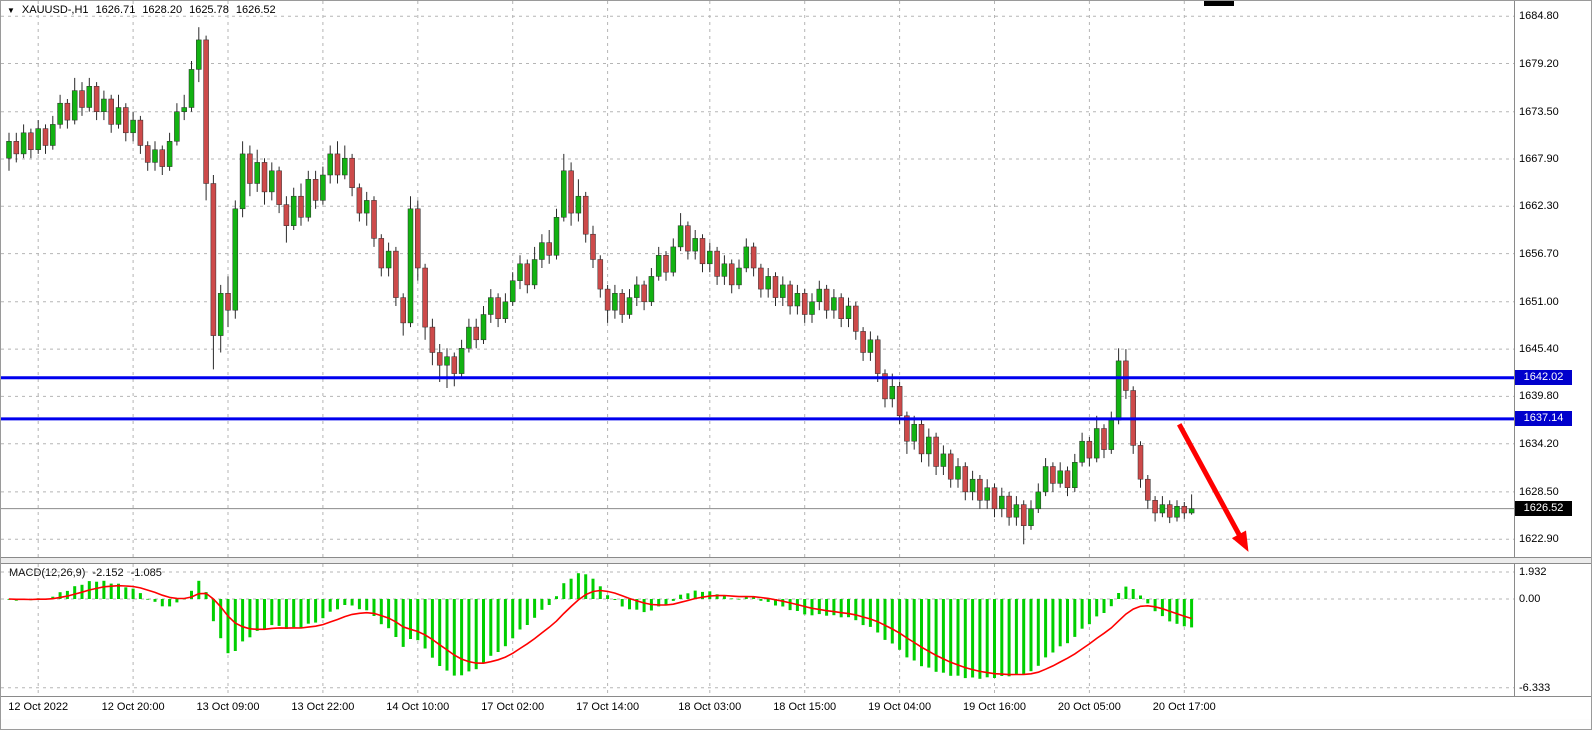 This screenshot has height=730, width=1592. I want to click on time-axis-label: 18 Oct 03:00, so click(710, 707).